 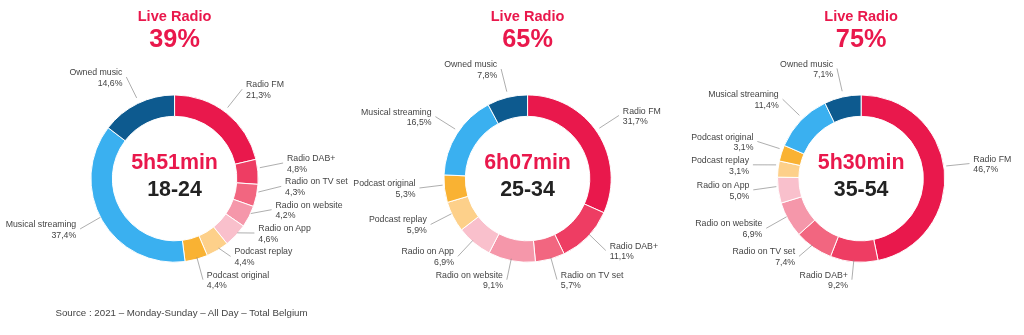 What do you see at coordinates (174, 161) in the screenshot?
I see `text: 5h51min` at bounding box center [174, 161].